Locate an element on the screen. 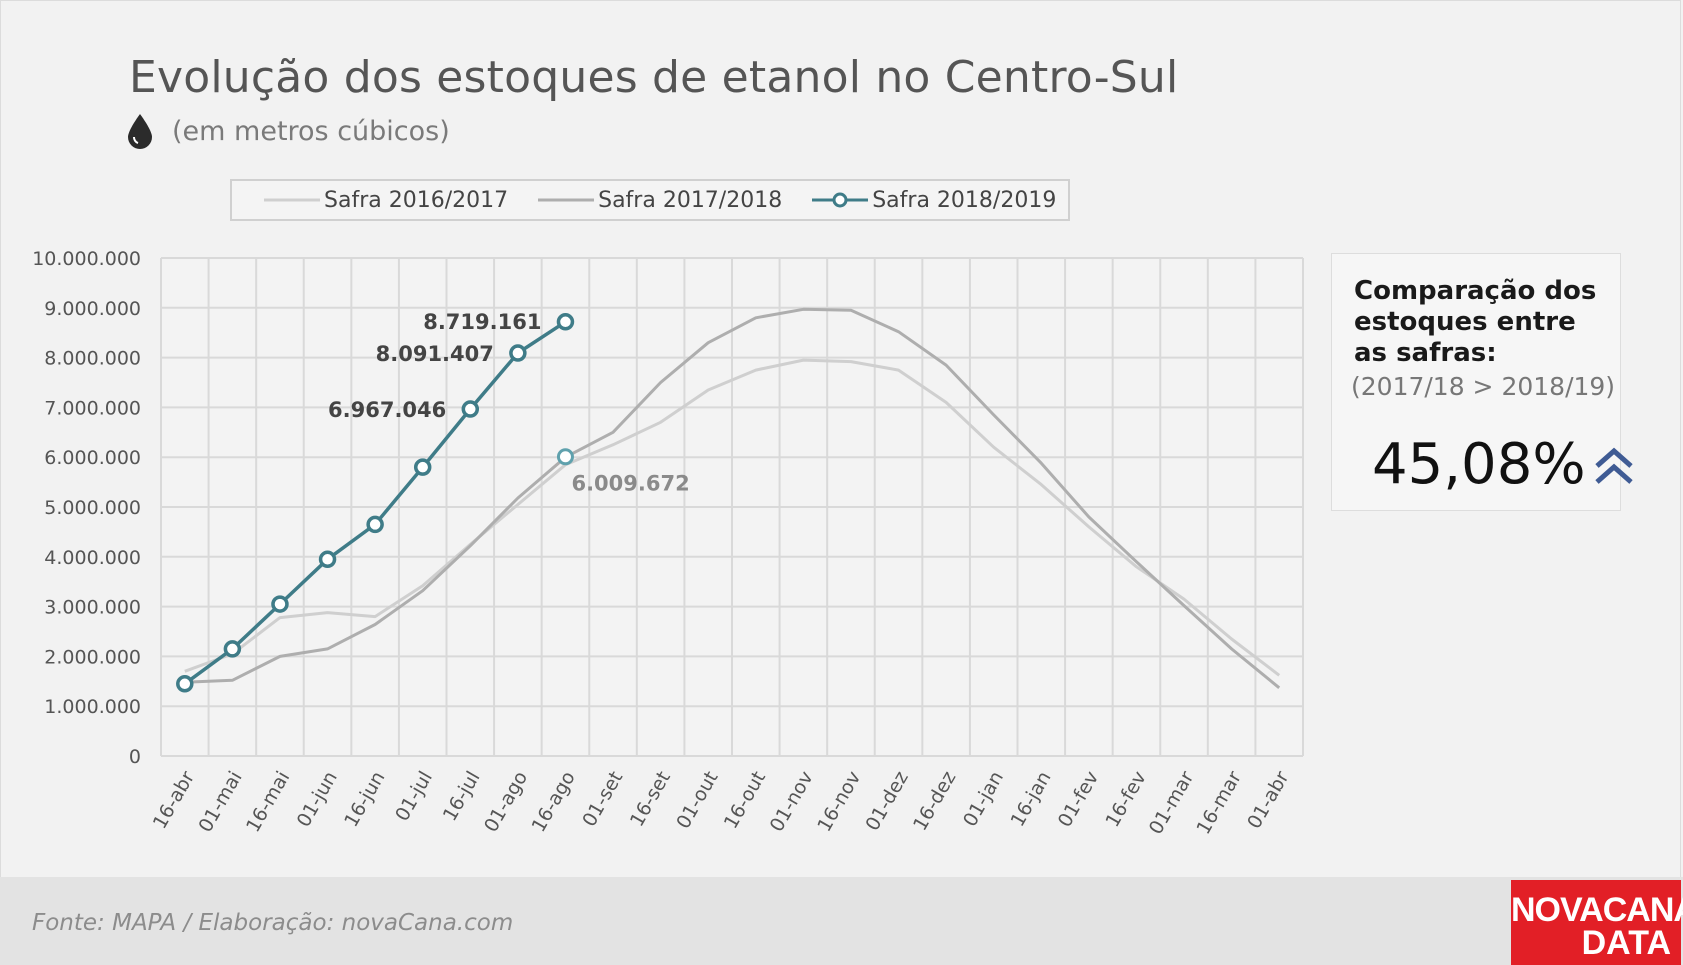  x-tick-label: 01-jul is located at coordinates (414, 796).